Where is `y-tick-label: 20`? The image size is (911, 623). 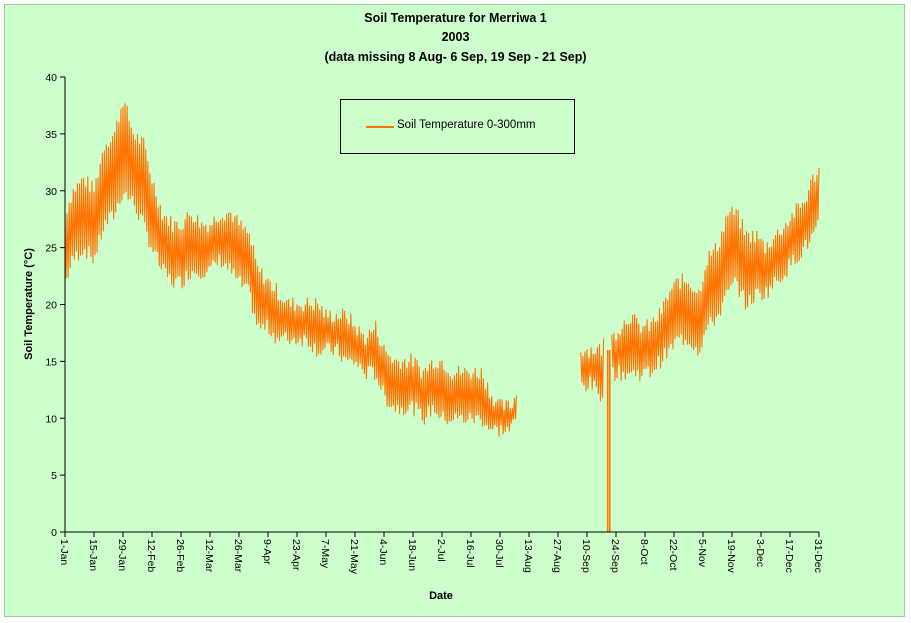 y-tick-label: 20 is located at coordinates (51, 306).